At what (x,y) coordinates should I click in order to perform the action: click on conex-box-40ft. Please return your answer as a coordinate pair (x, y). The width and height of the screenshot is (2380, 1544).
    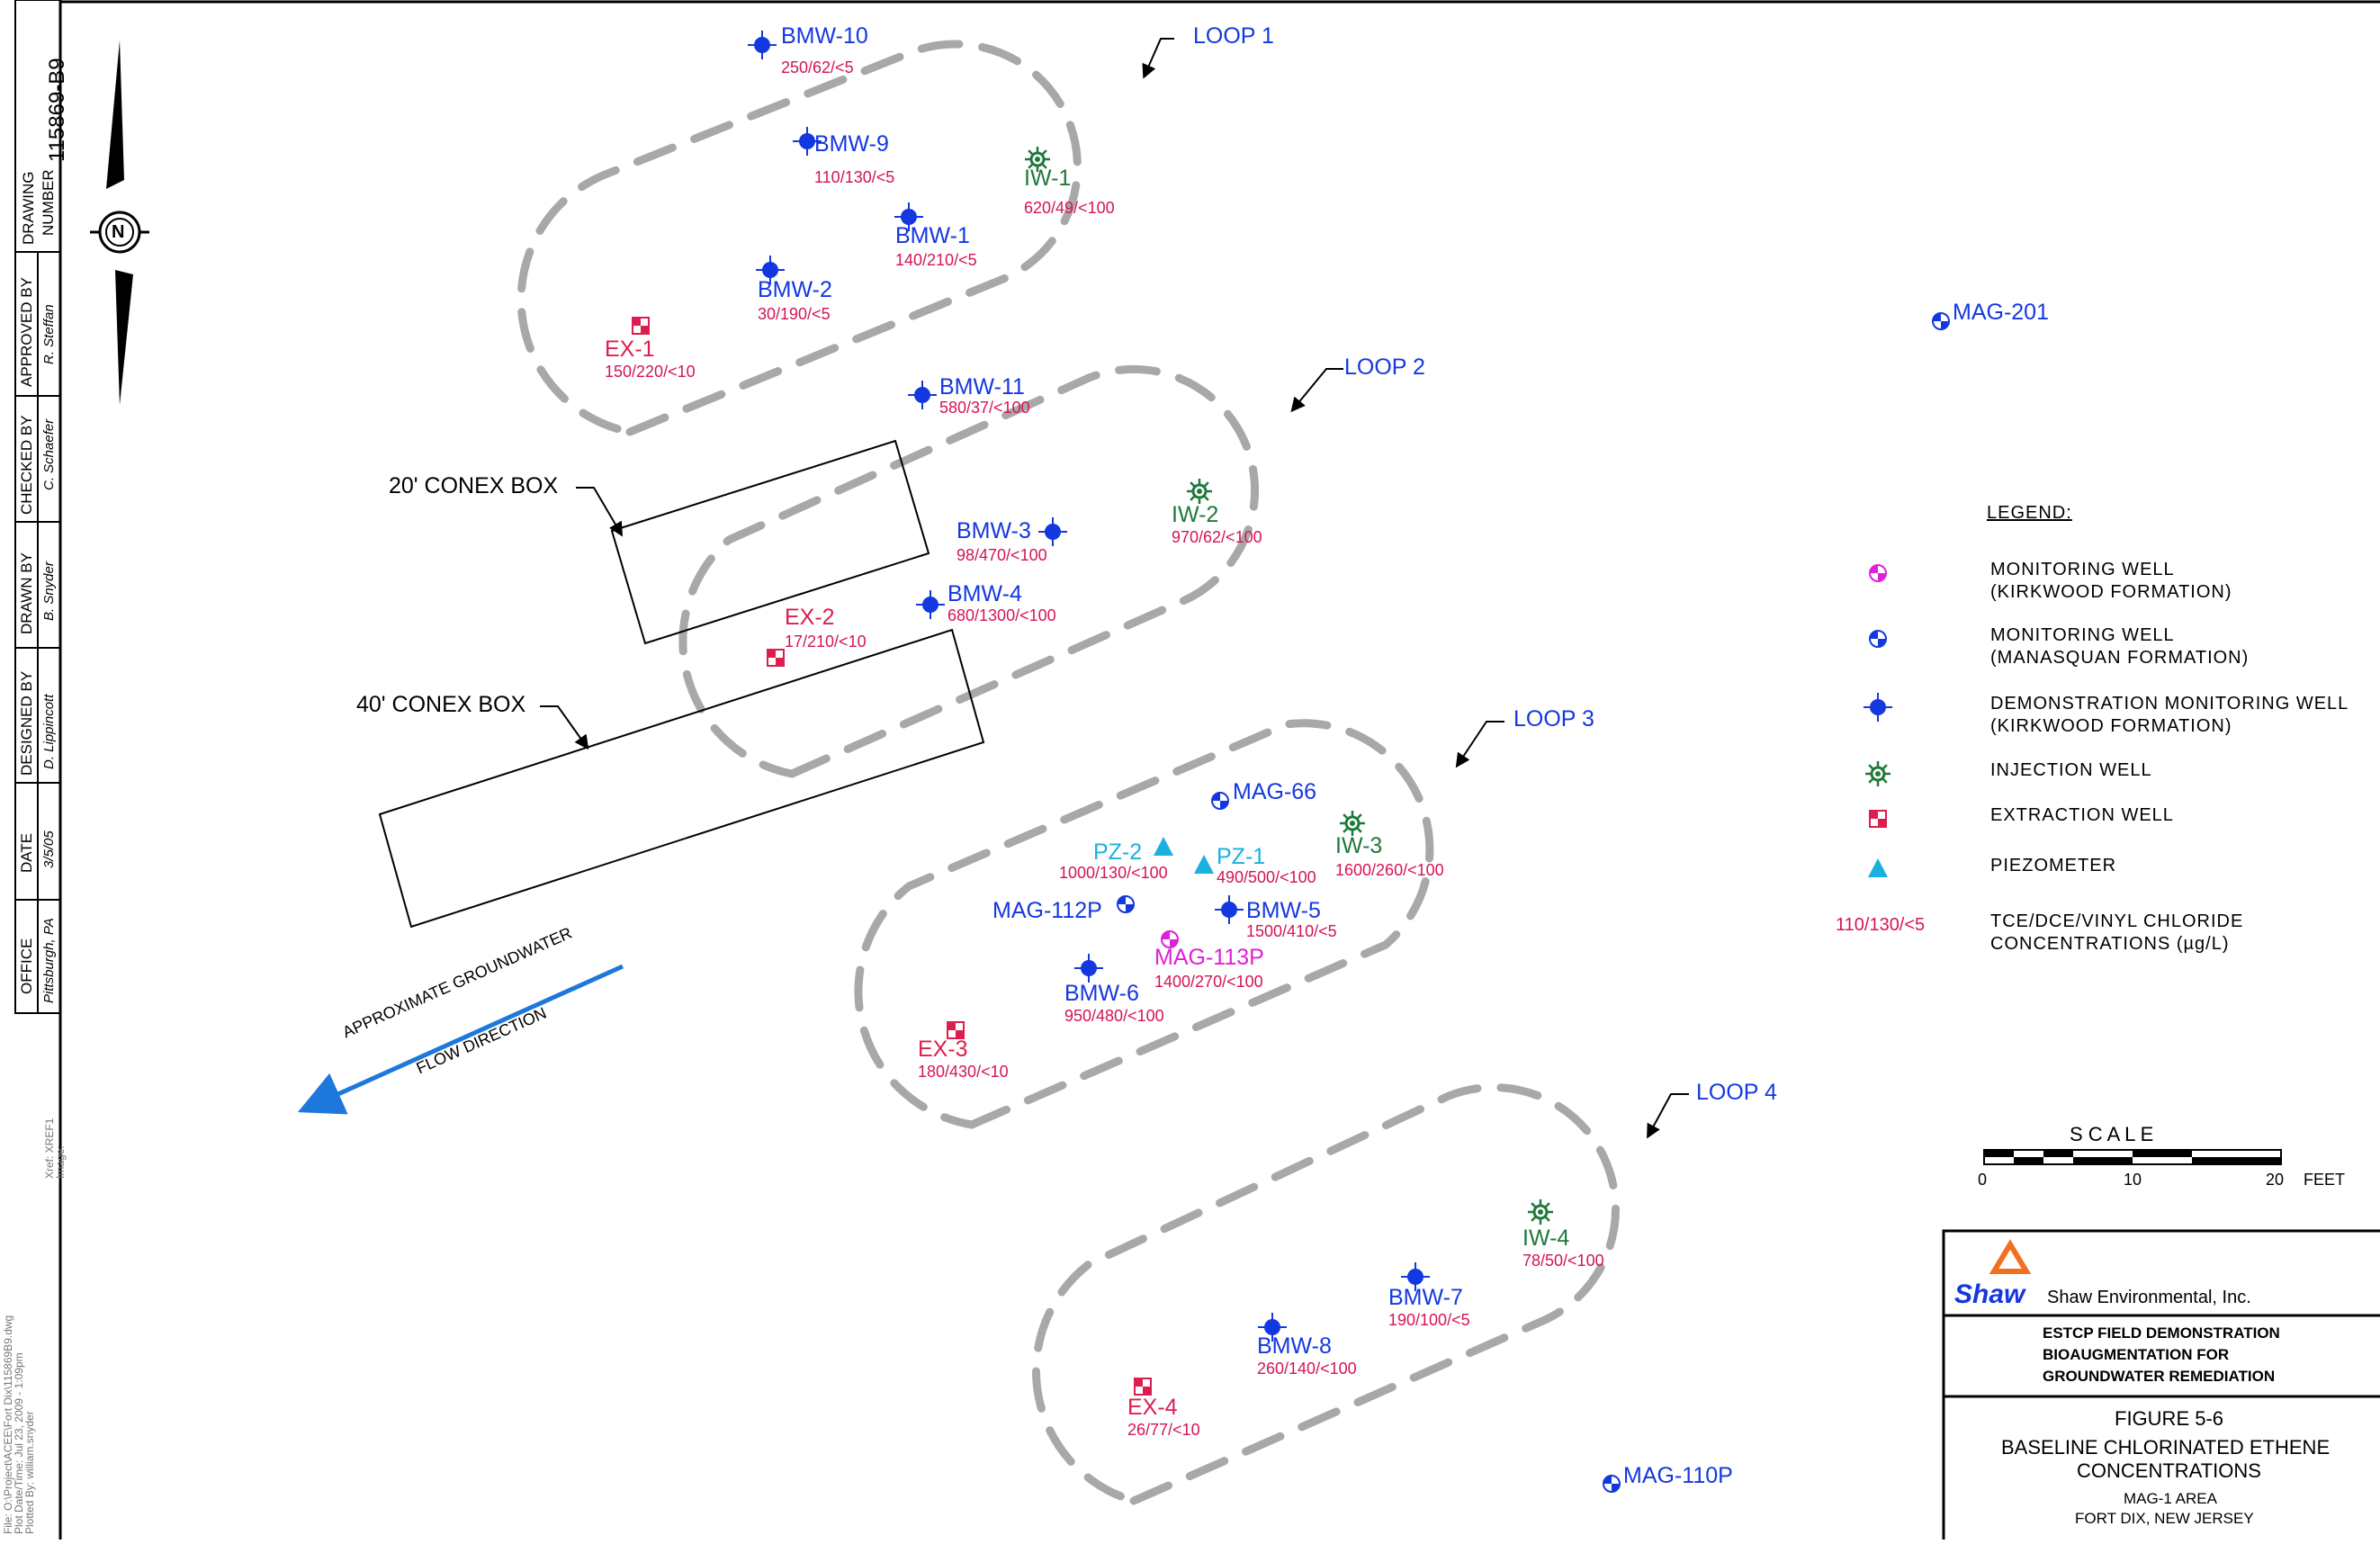
    Looking at the image, I should click on (682, 778).